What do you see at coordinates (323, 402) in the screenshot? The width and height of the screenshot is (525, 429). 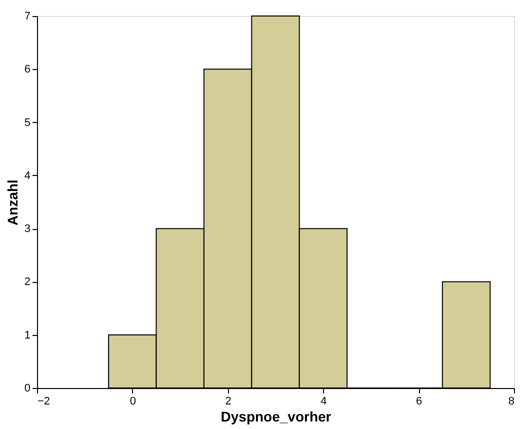 I see `x-tick-label: 4` at bounding box center [323, 402].